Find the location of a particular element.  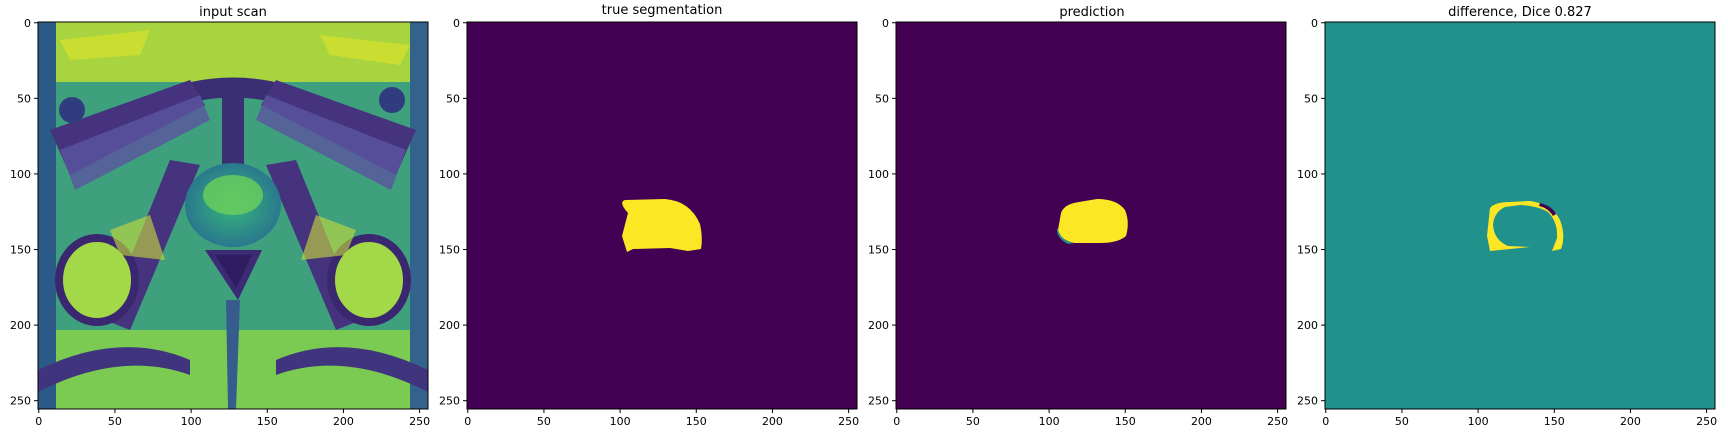

false-positive-region is located at coordinates (1547, 209).